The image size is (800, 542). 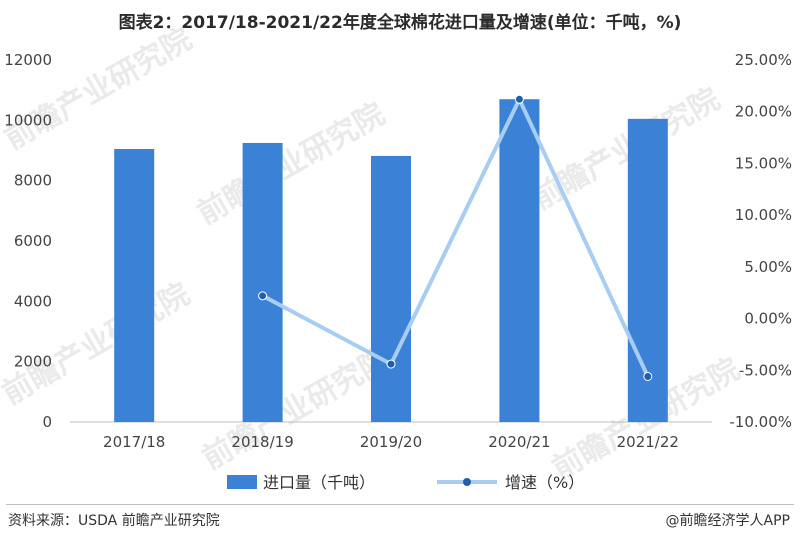 What do you see at coordinates (134, 442) in the screenshot?
I see `x-tick-label: 2017/18` at bounding box center [134, 442].